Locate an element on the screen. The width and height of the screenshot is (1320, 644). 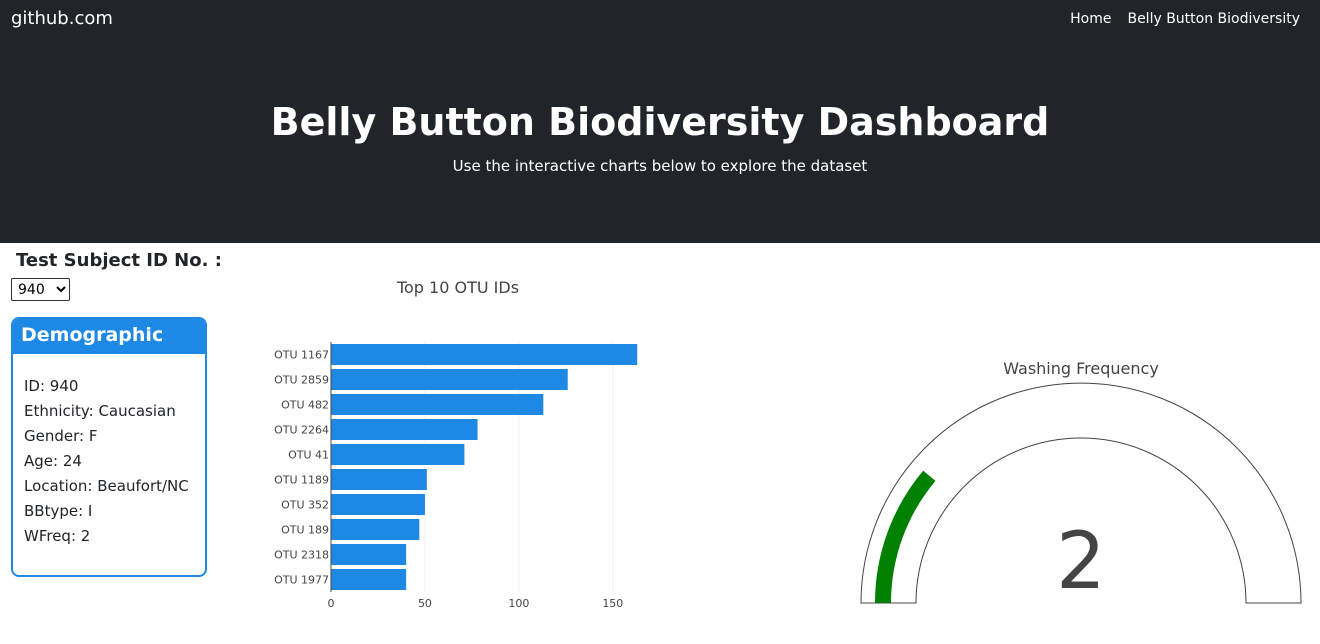
bar-chart-title: Top 10 OTU IDs is located at coordinates (457, 287).